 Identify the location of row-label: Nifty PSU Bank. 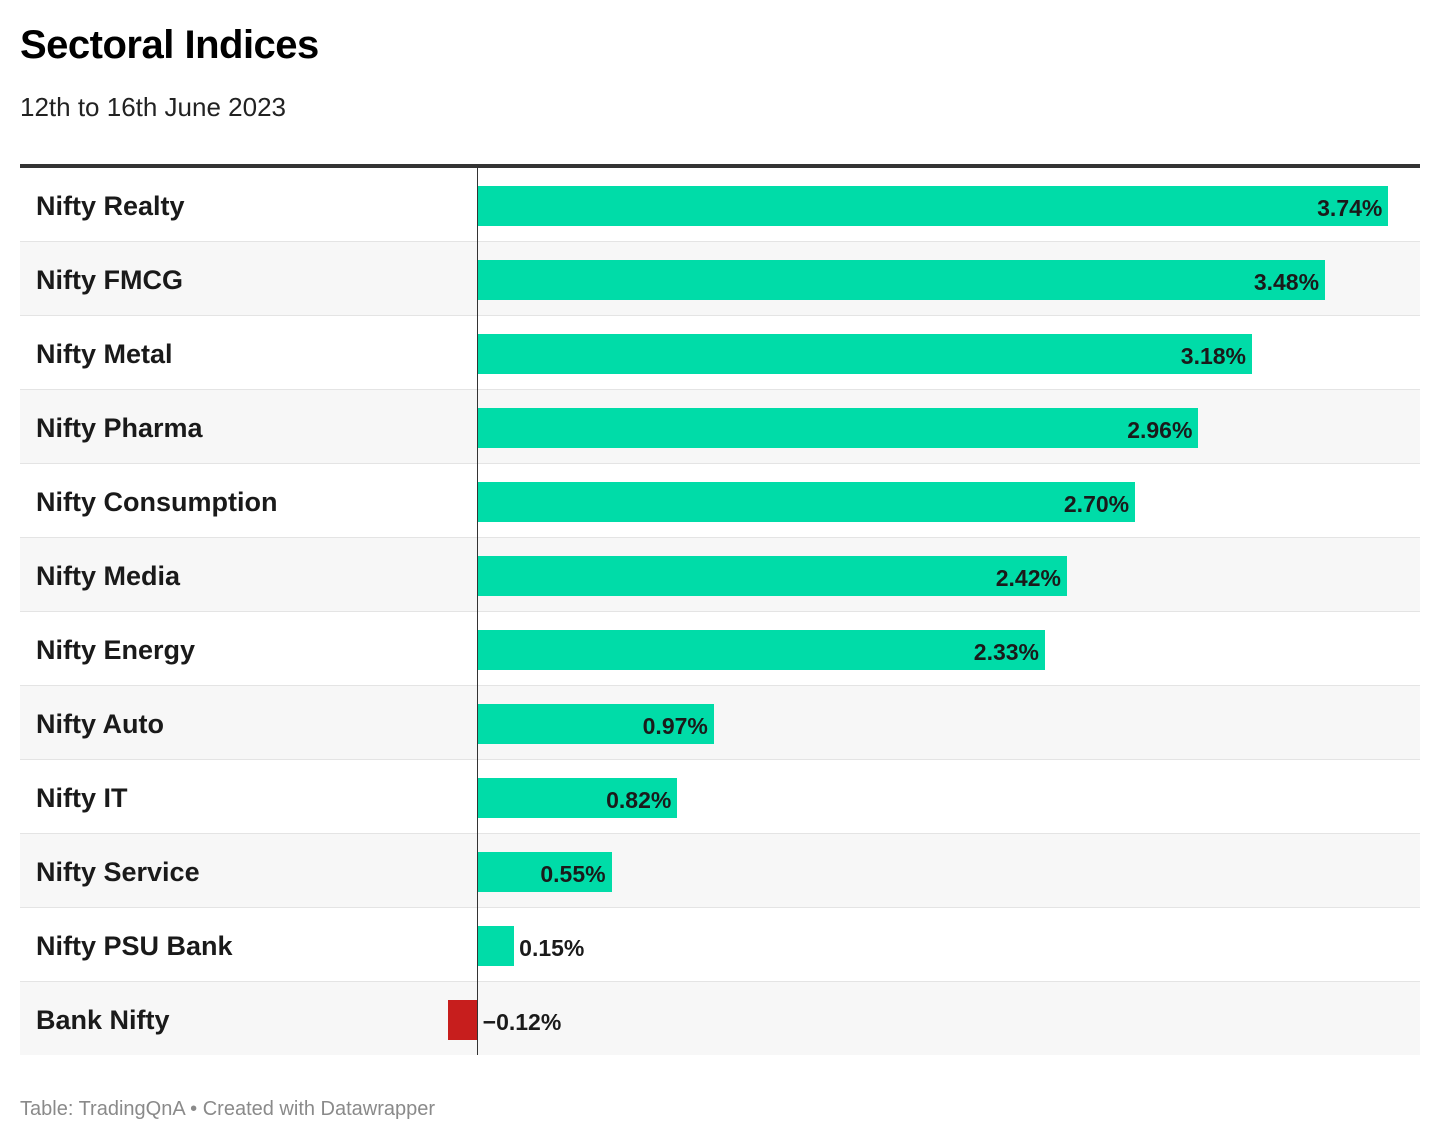
(134, 946).